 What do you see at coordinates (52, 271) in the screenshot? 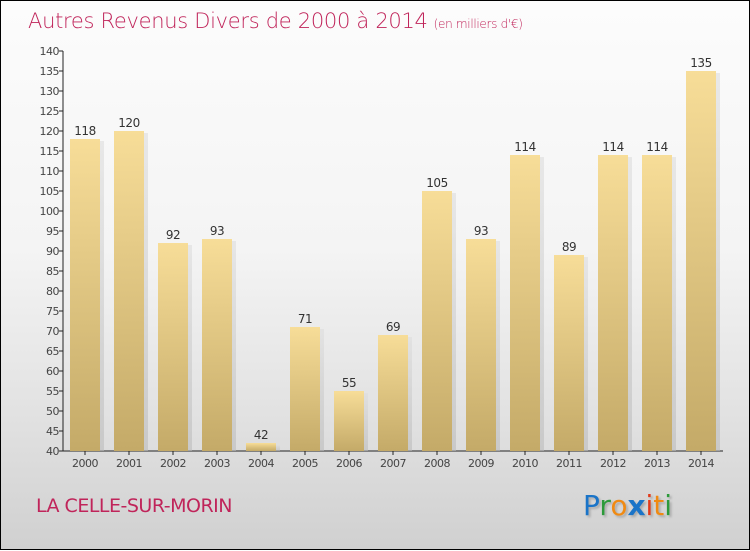
I see `y-tick-label: 85` at bounding box center [52, 271].